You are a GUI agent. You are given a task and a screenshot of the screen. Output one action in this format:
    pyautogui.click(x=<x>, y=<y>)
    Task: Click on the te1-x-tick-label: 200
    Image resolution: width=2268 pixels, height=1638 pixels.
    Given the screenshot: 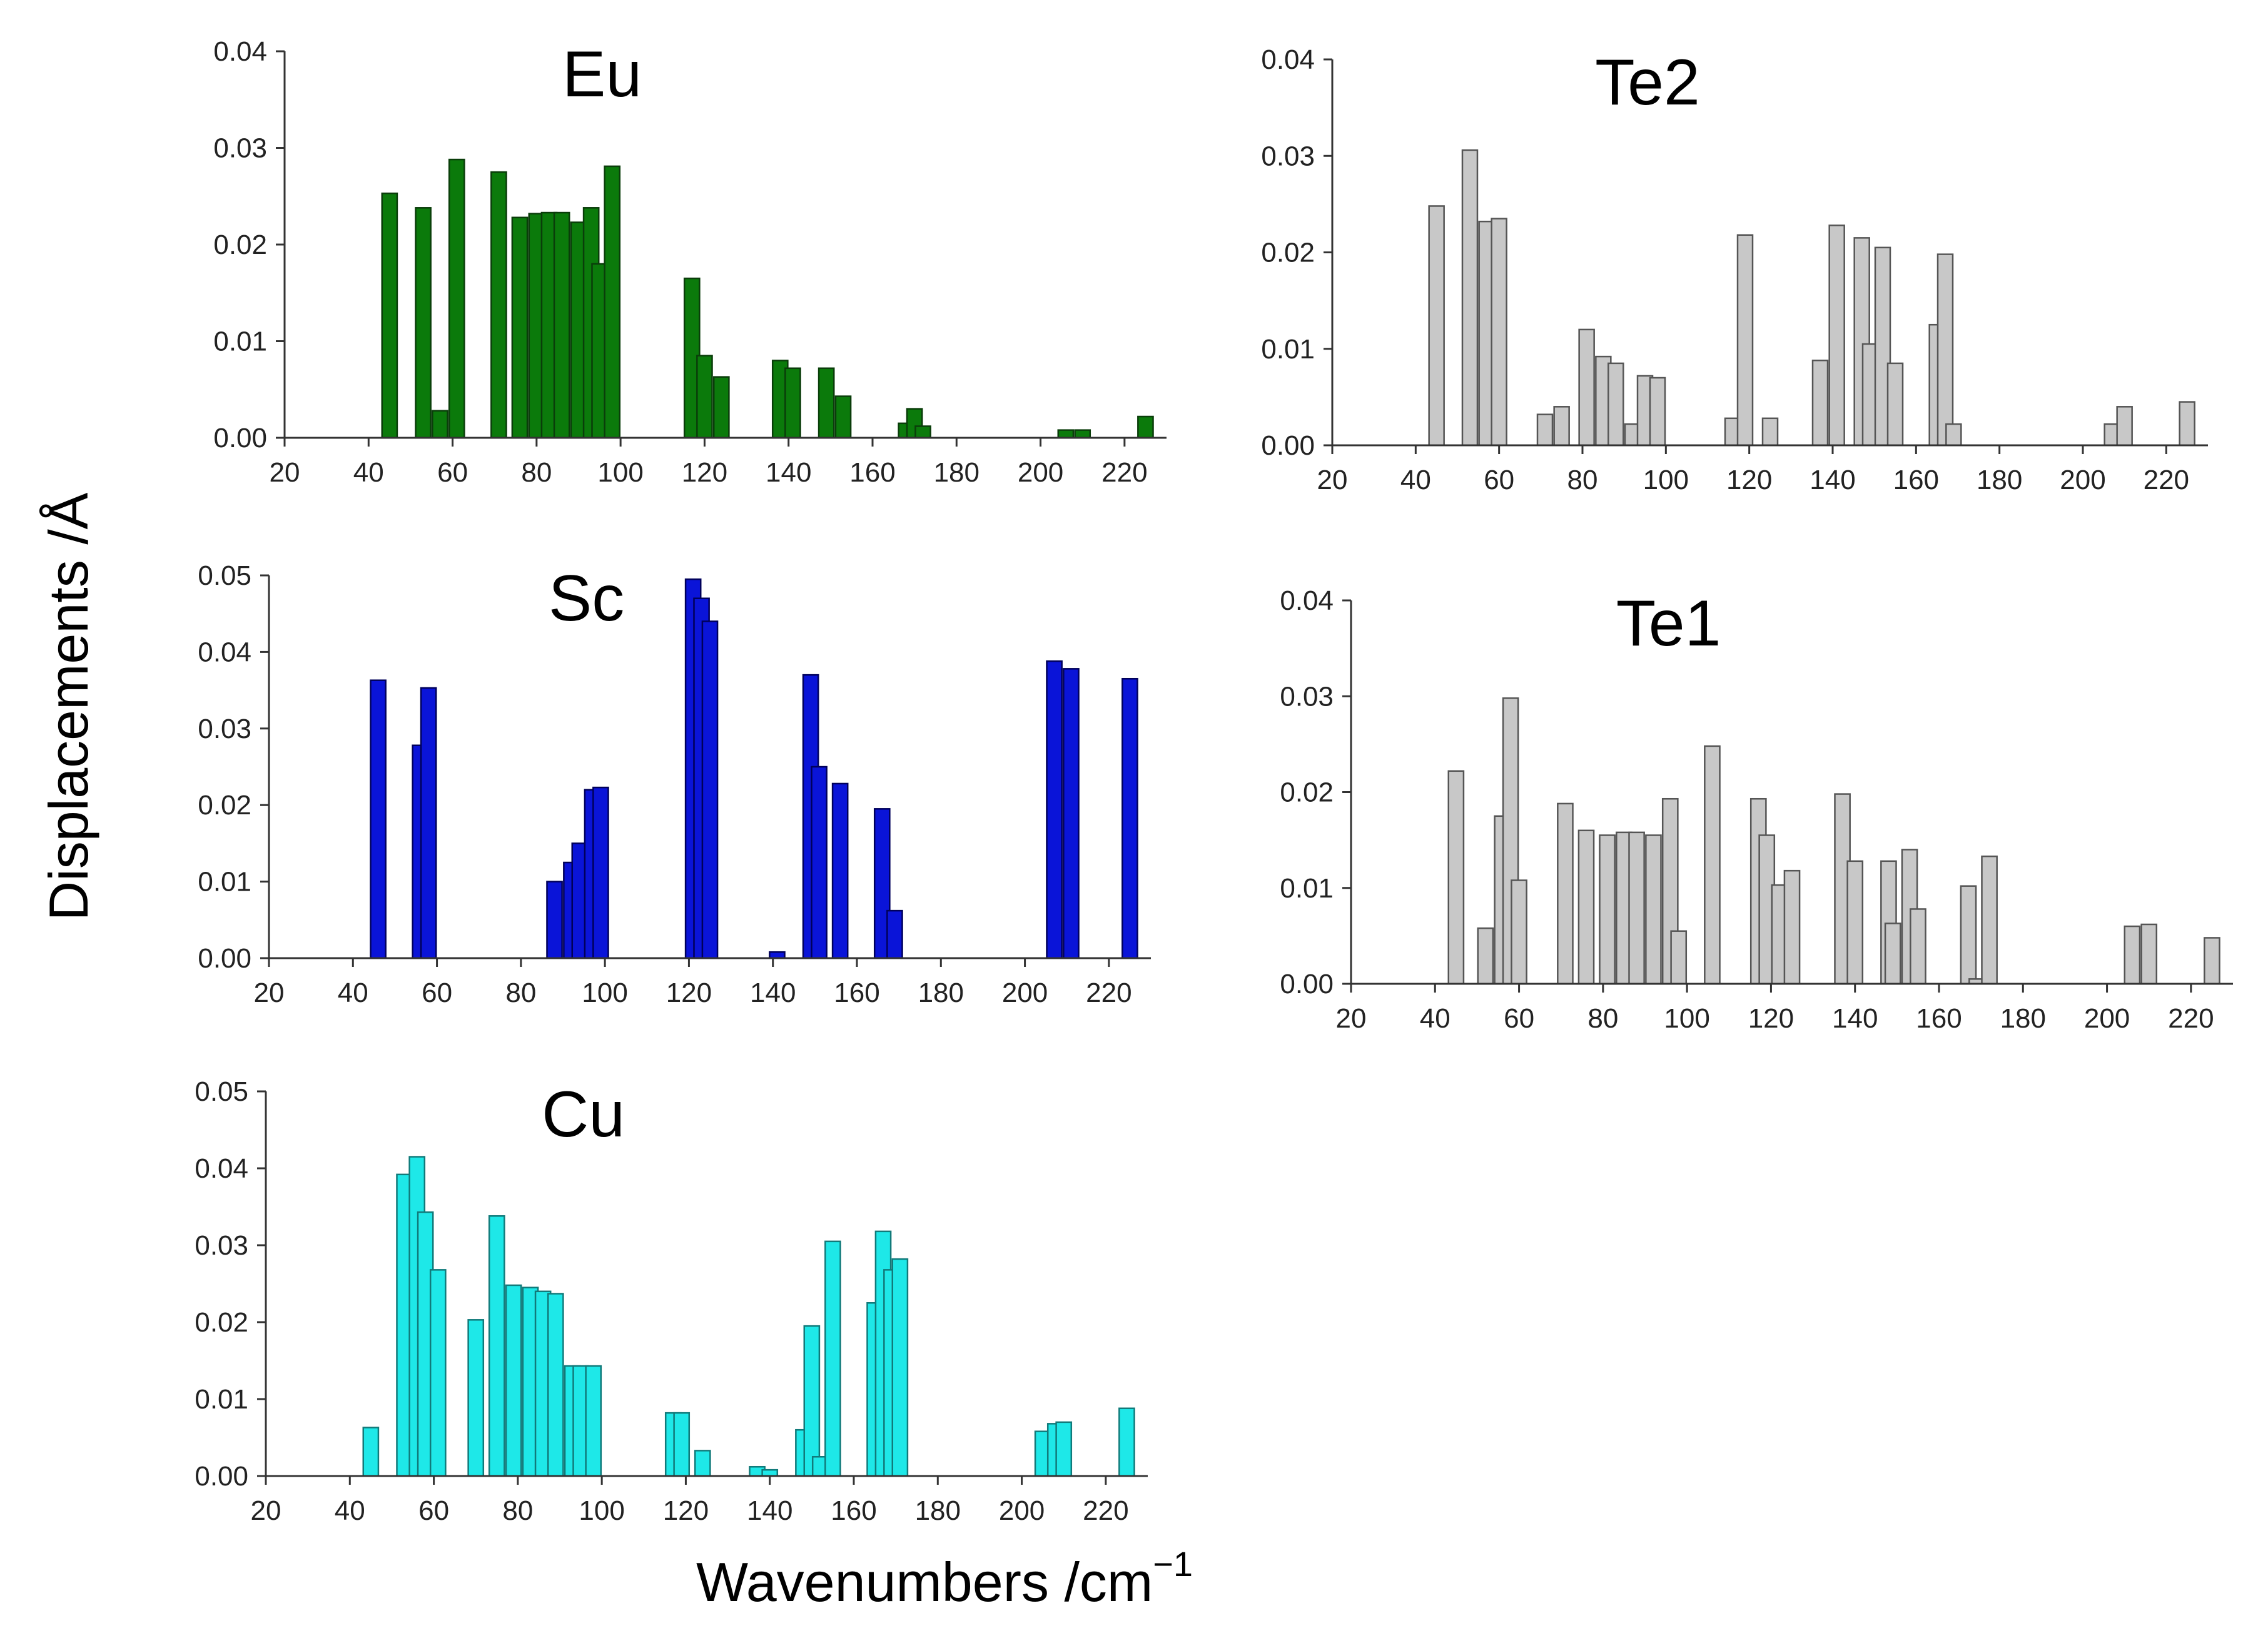 What is the action you would take?
    pyautogui.click(x=2107, y=1018)
    